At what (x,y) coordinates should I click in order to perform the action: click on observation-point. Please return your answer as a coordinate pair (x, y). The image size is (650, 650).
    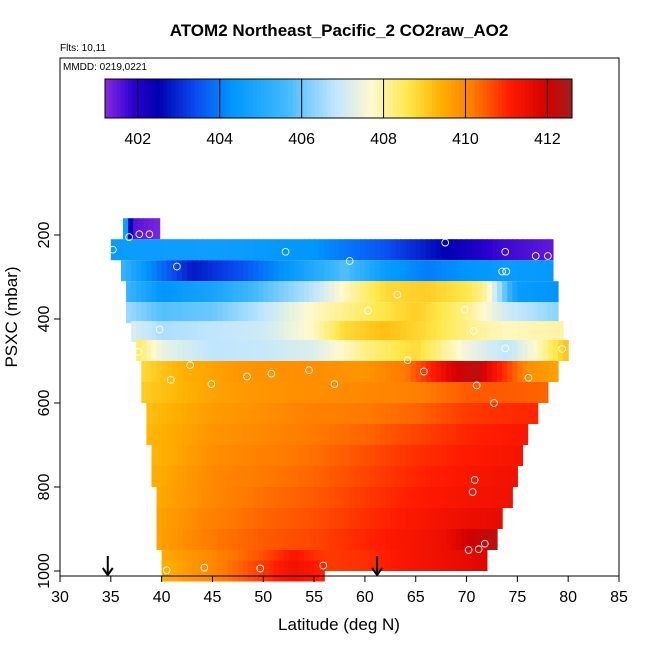
    Looking at the image, I should click on (166, 570).